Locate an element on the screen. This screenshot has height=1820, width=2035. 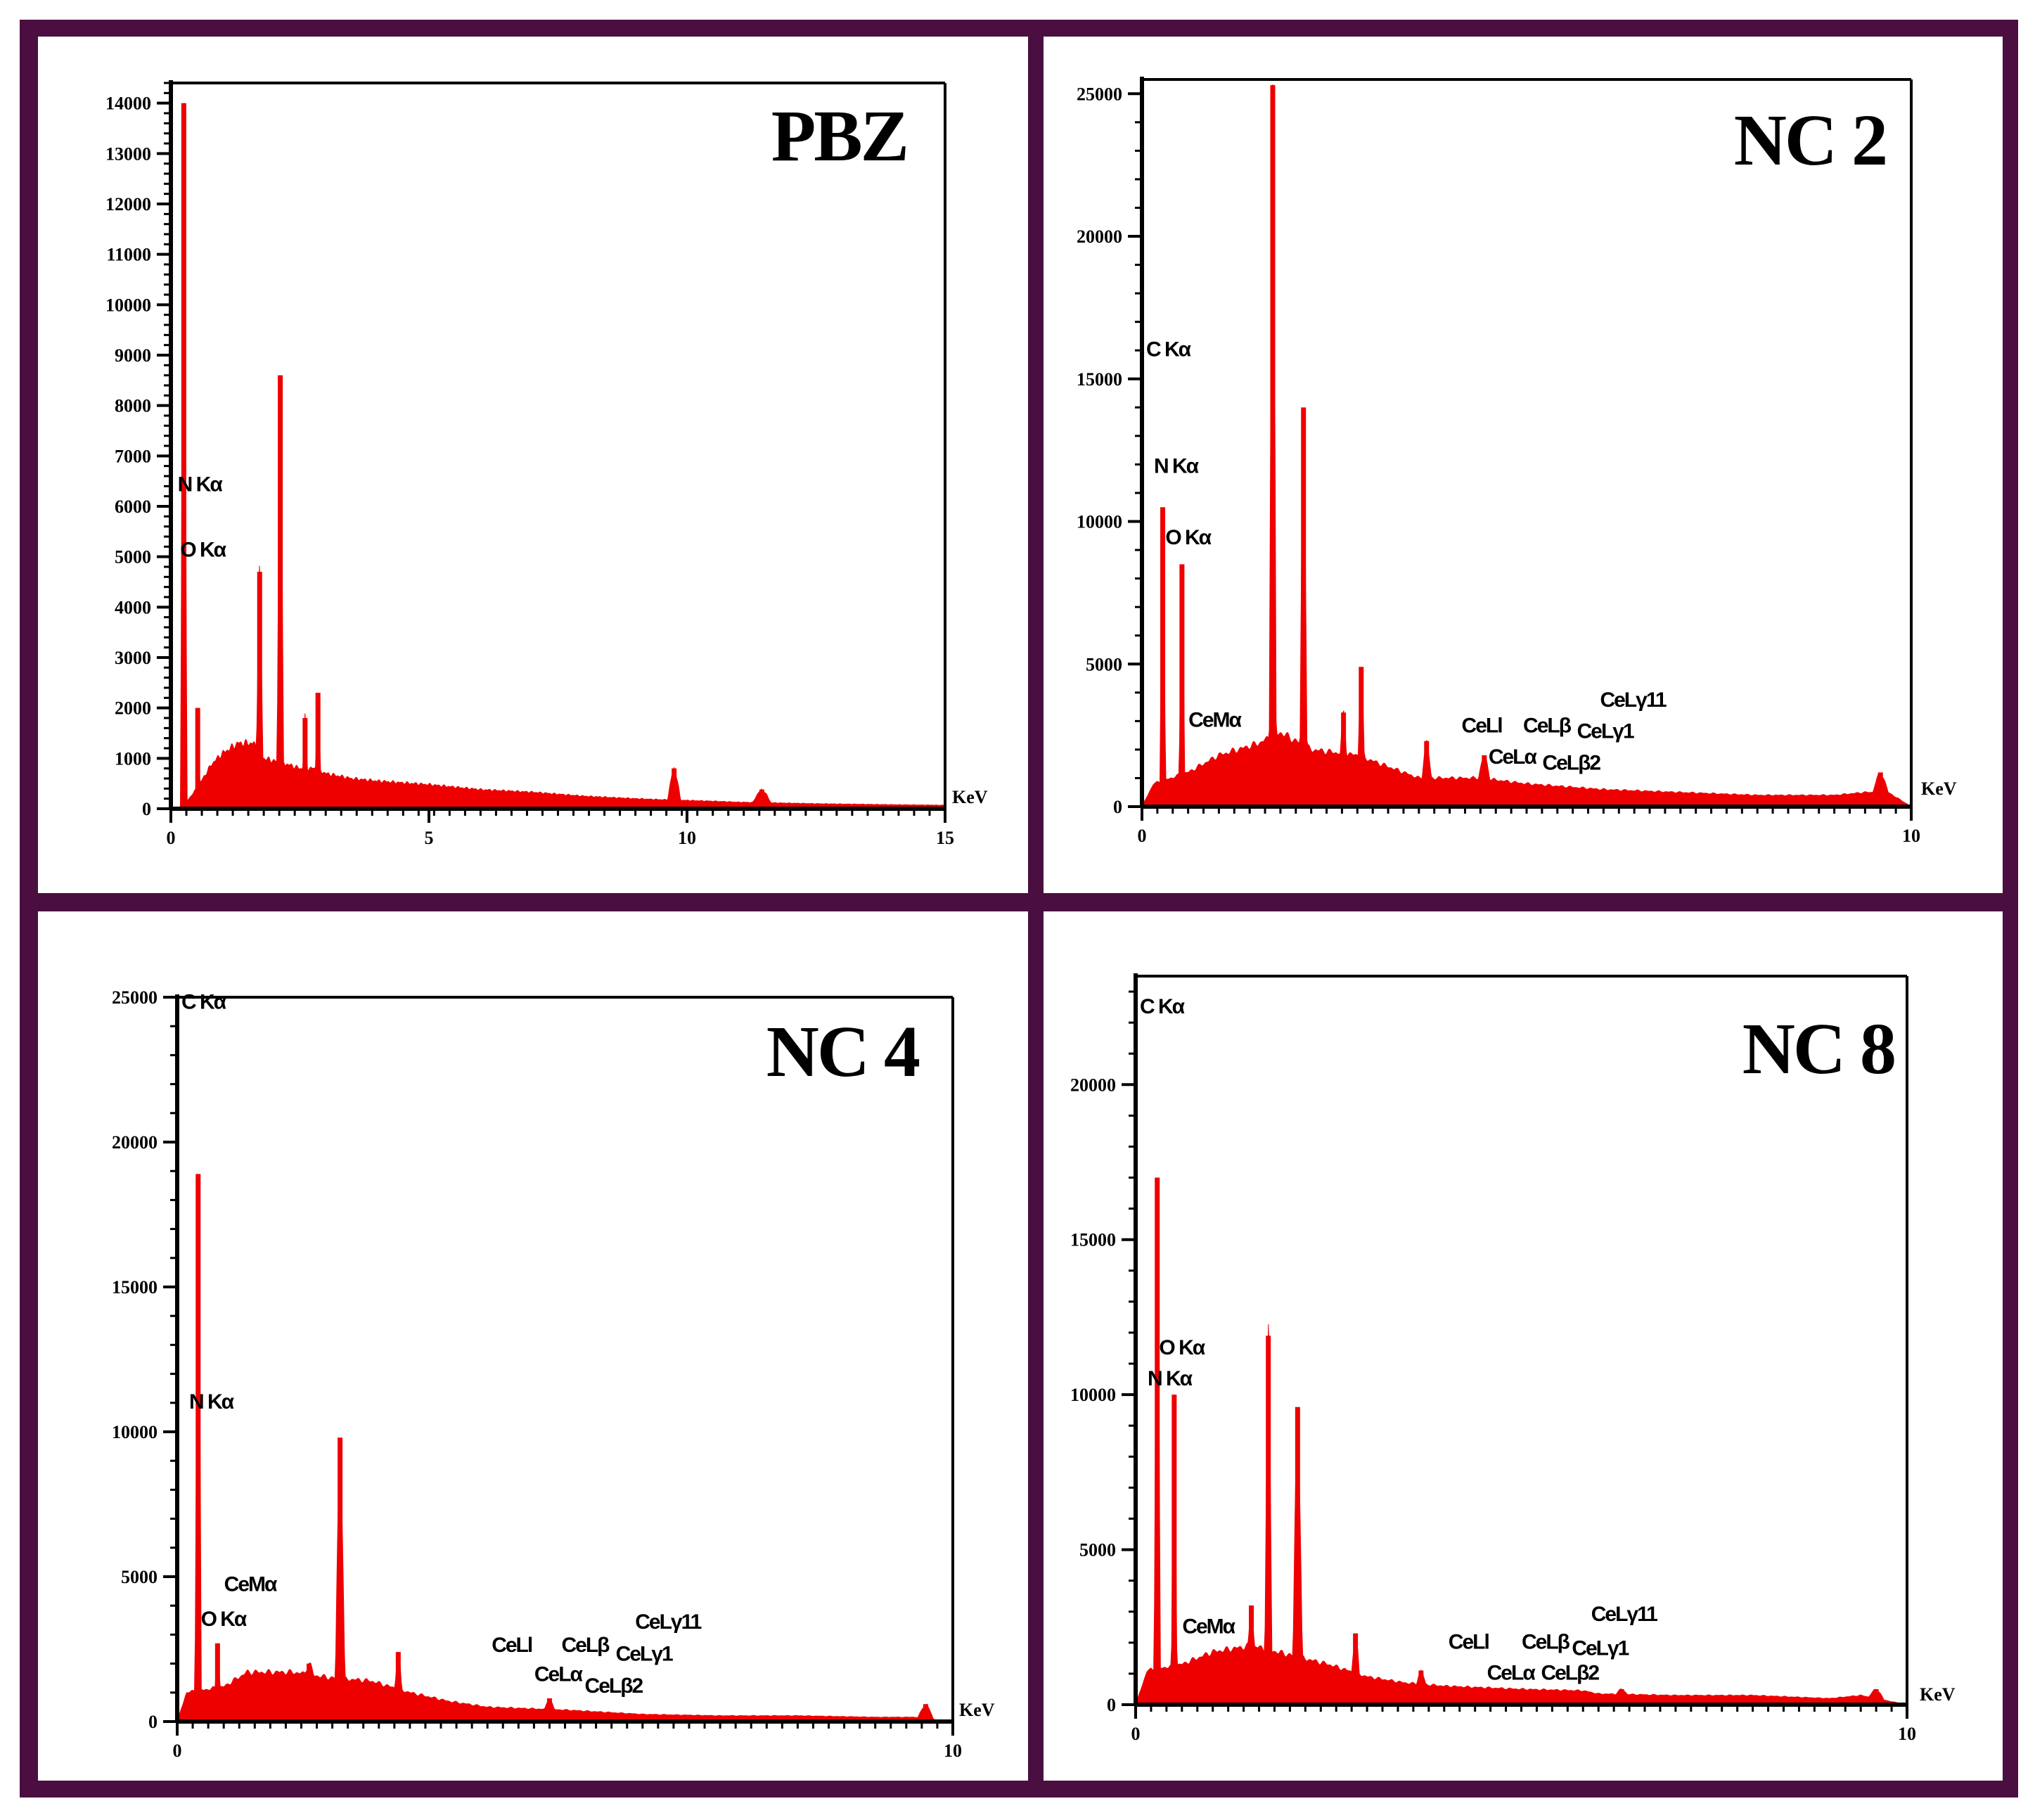
x-tick-label: 15 is located at coordinates (945, 838).